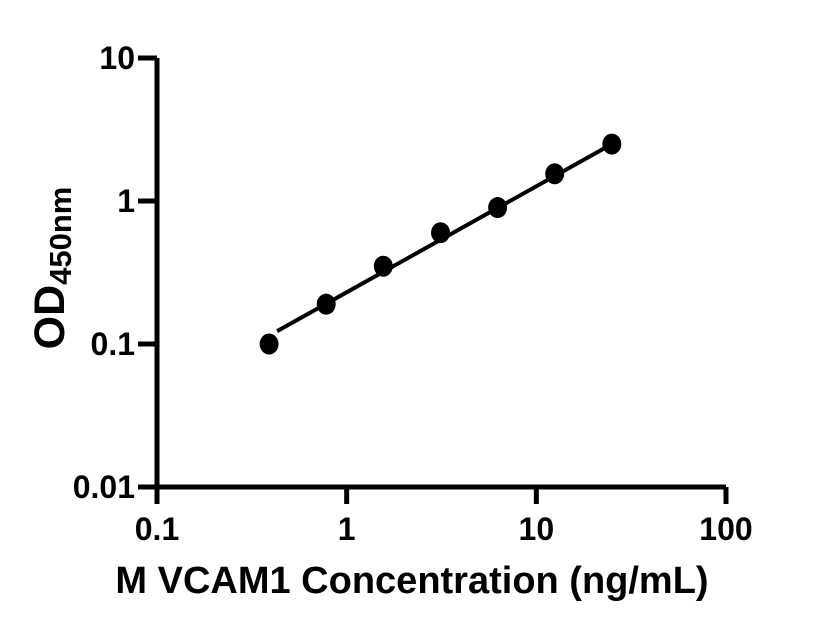 The image size is (816, 640). What do you see at coordinates (50, 317) in the screenshot?
I see `y-axis-title-main: OD` at bounding box center [50, 317].